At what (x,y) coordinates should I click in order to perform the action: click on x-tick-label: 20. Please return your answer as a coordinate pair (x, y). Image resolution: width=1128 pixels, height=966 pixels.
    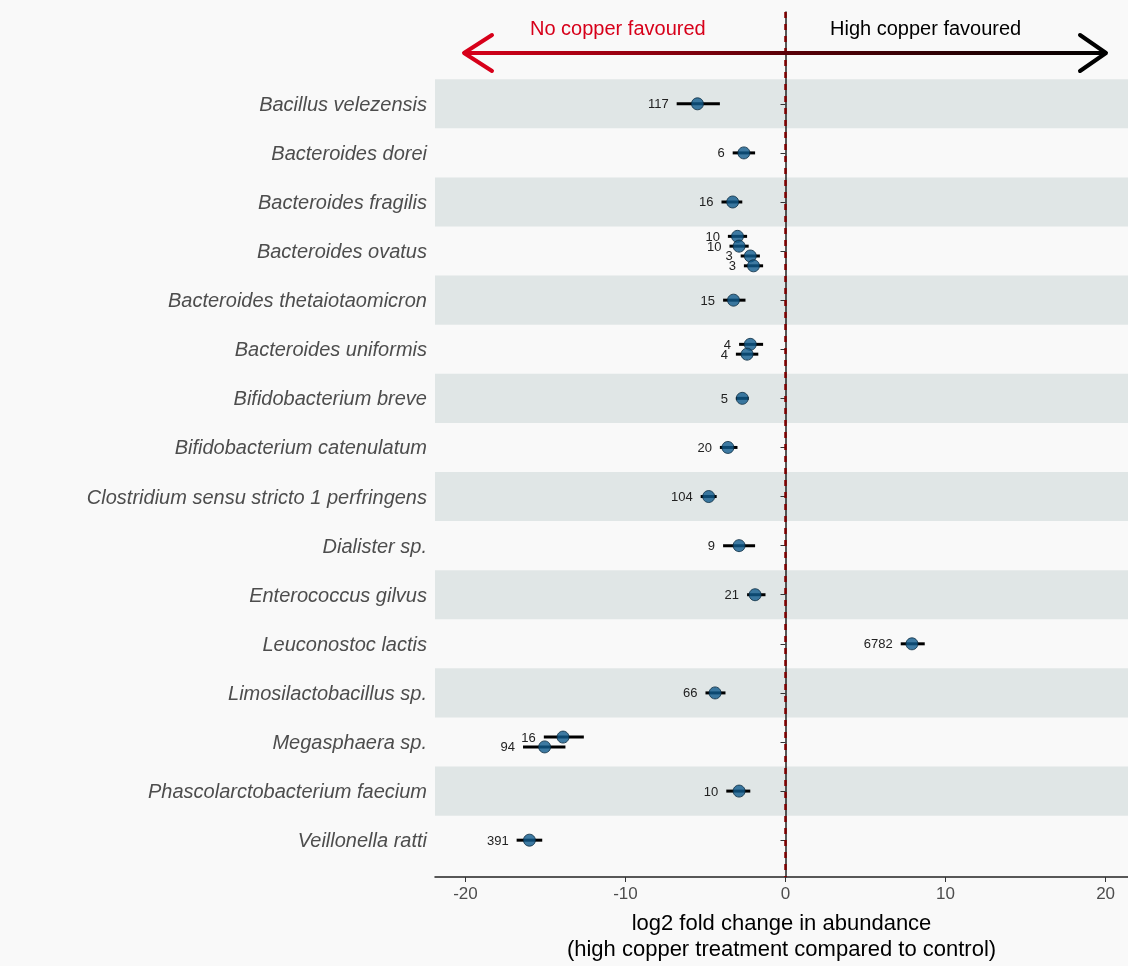
    Looking at the image, I should click on (1106, 893).